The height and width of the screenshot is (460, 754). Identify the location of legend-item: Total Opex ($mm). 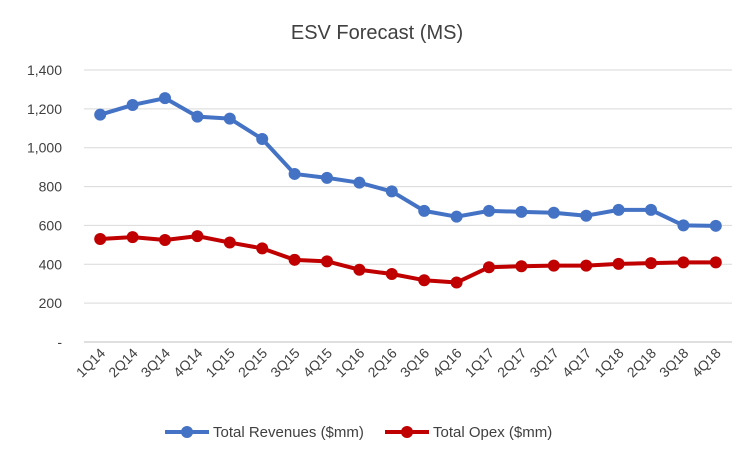
(468, 432).